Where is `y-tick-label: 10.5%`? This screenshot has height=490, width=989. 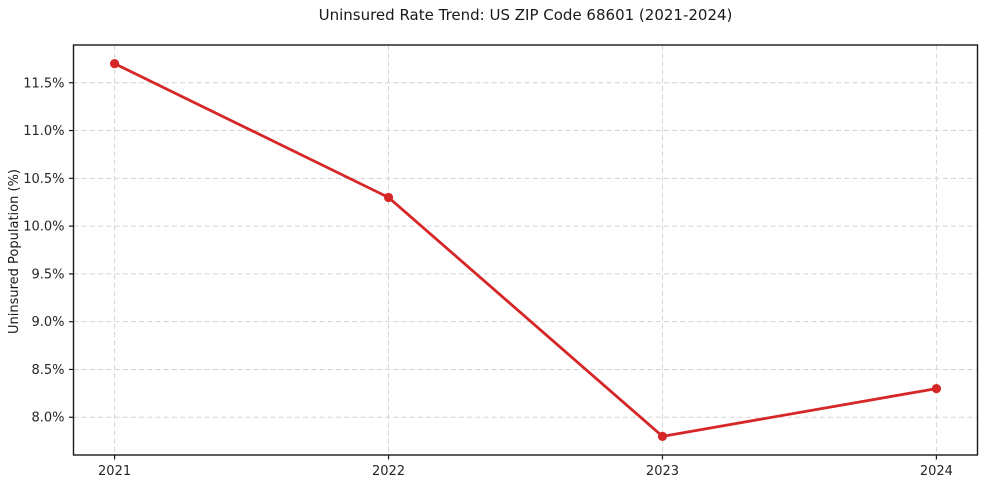 y-tick-label: 10.5% is located at coordinates (43, 179).